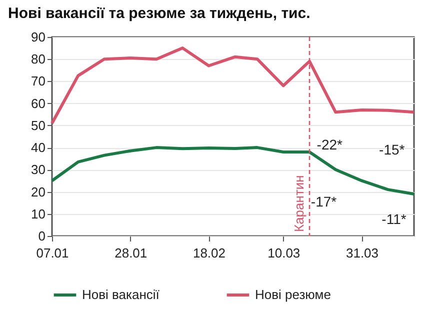 The image size is (429, 335). What do you see at coordinates (38, 148) in the screenshot?
I see `y-tick-label: 40` at bounding box center [38, 148].